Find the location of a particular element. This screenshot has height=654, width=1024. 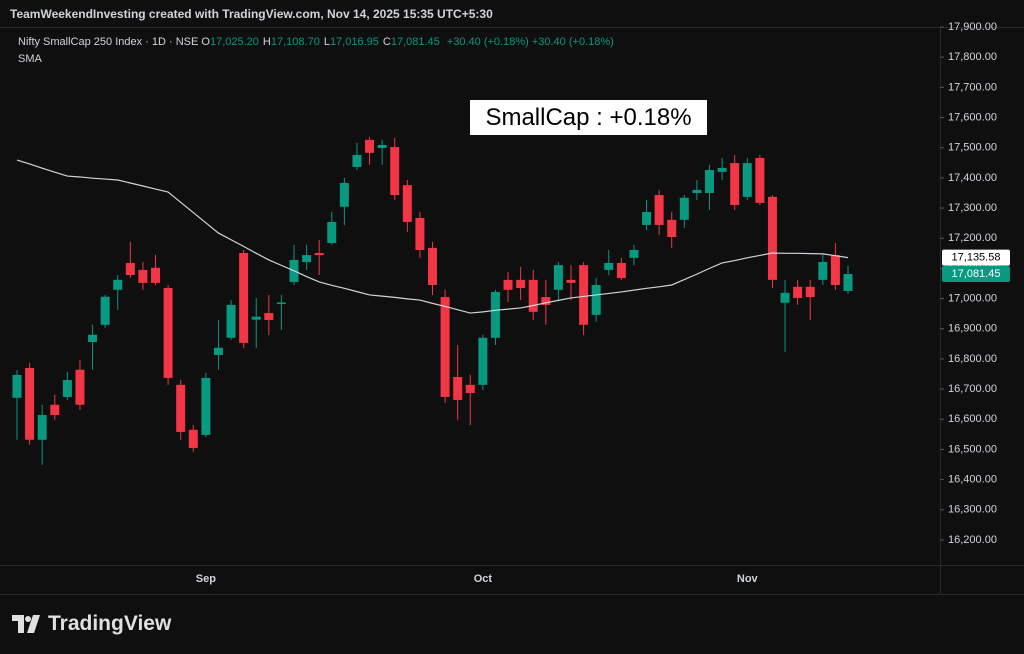

y-tick-label: 16,400.00 is located at coordinates (972, 480).